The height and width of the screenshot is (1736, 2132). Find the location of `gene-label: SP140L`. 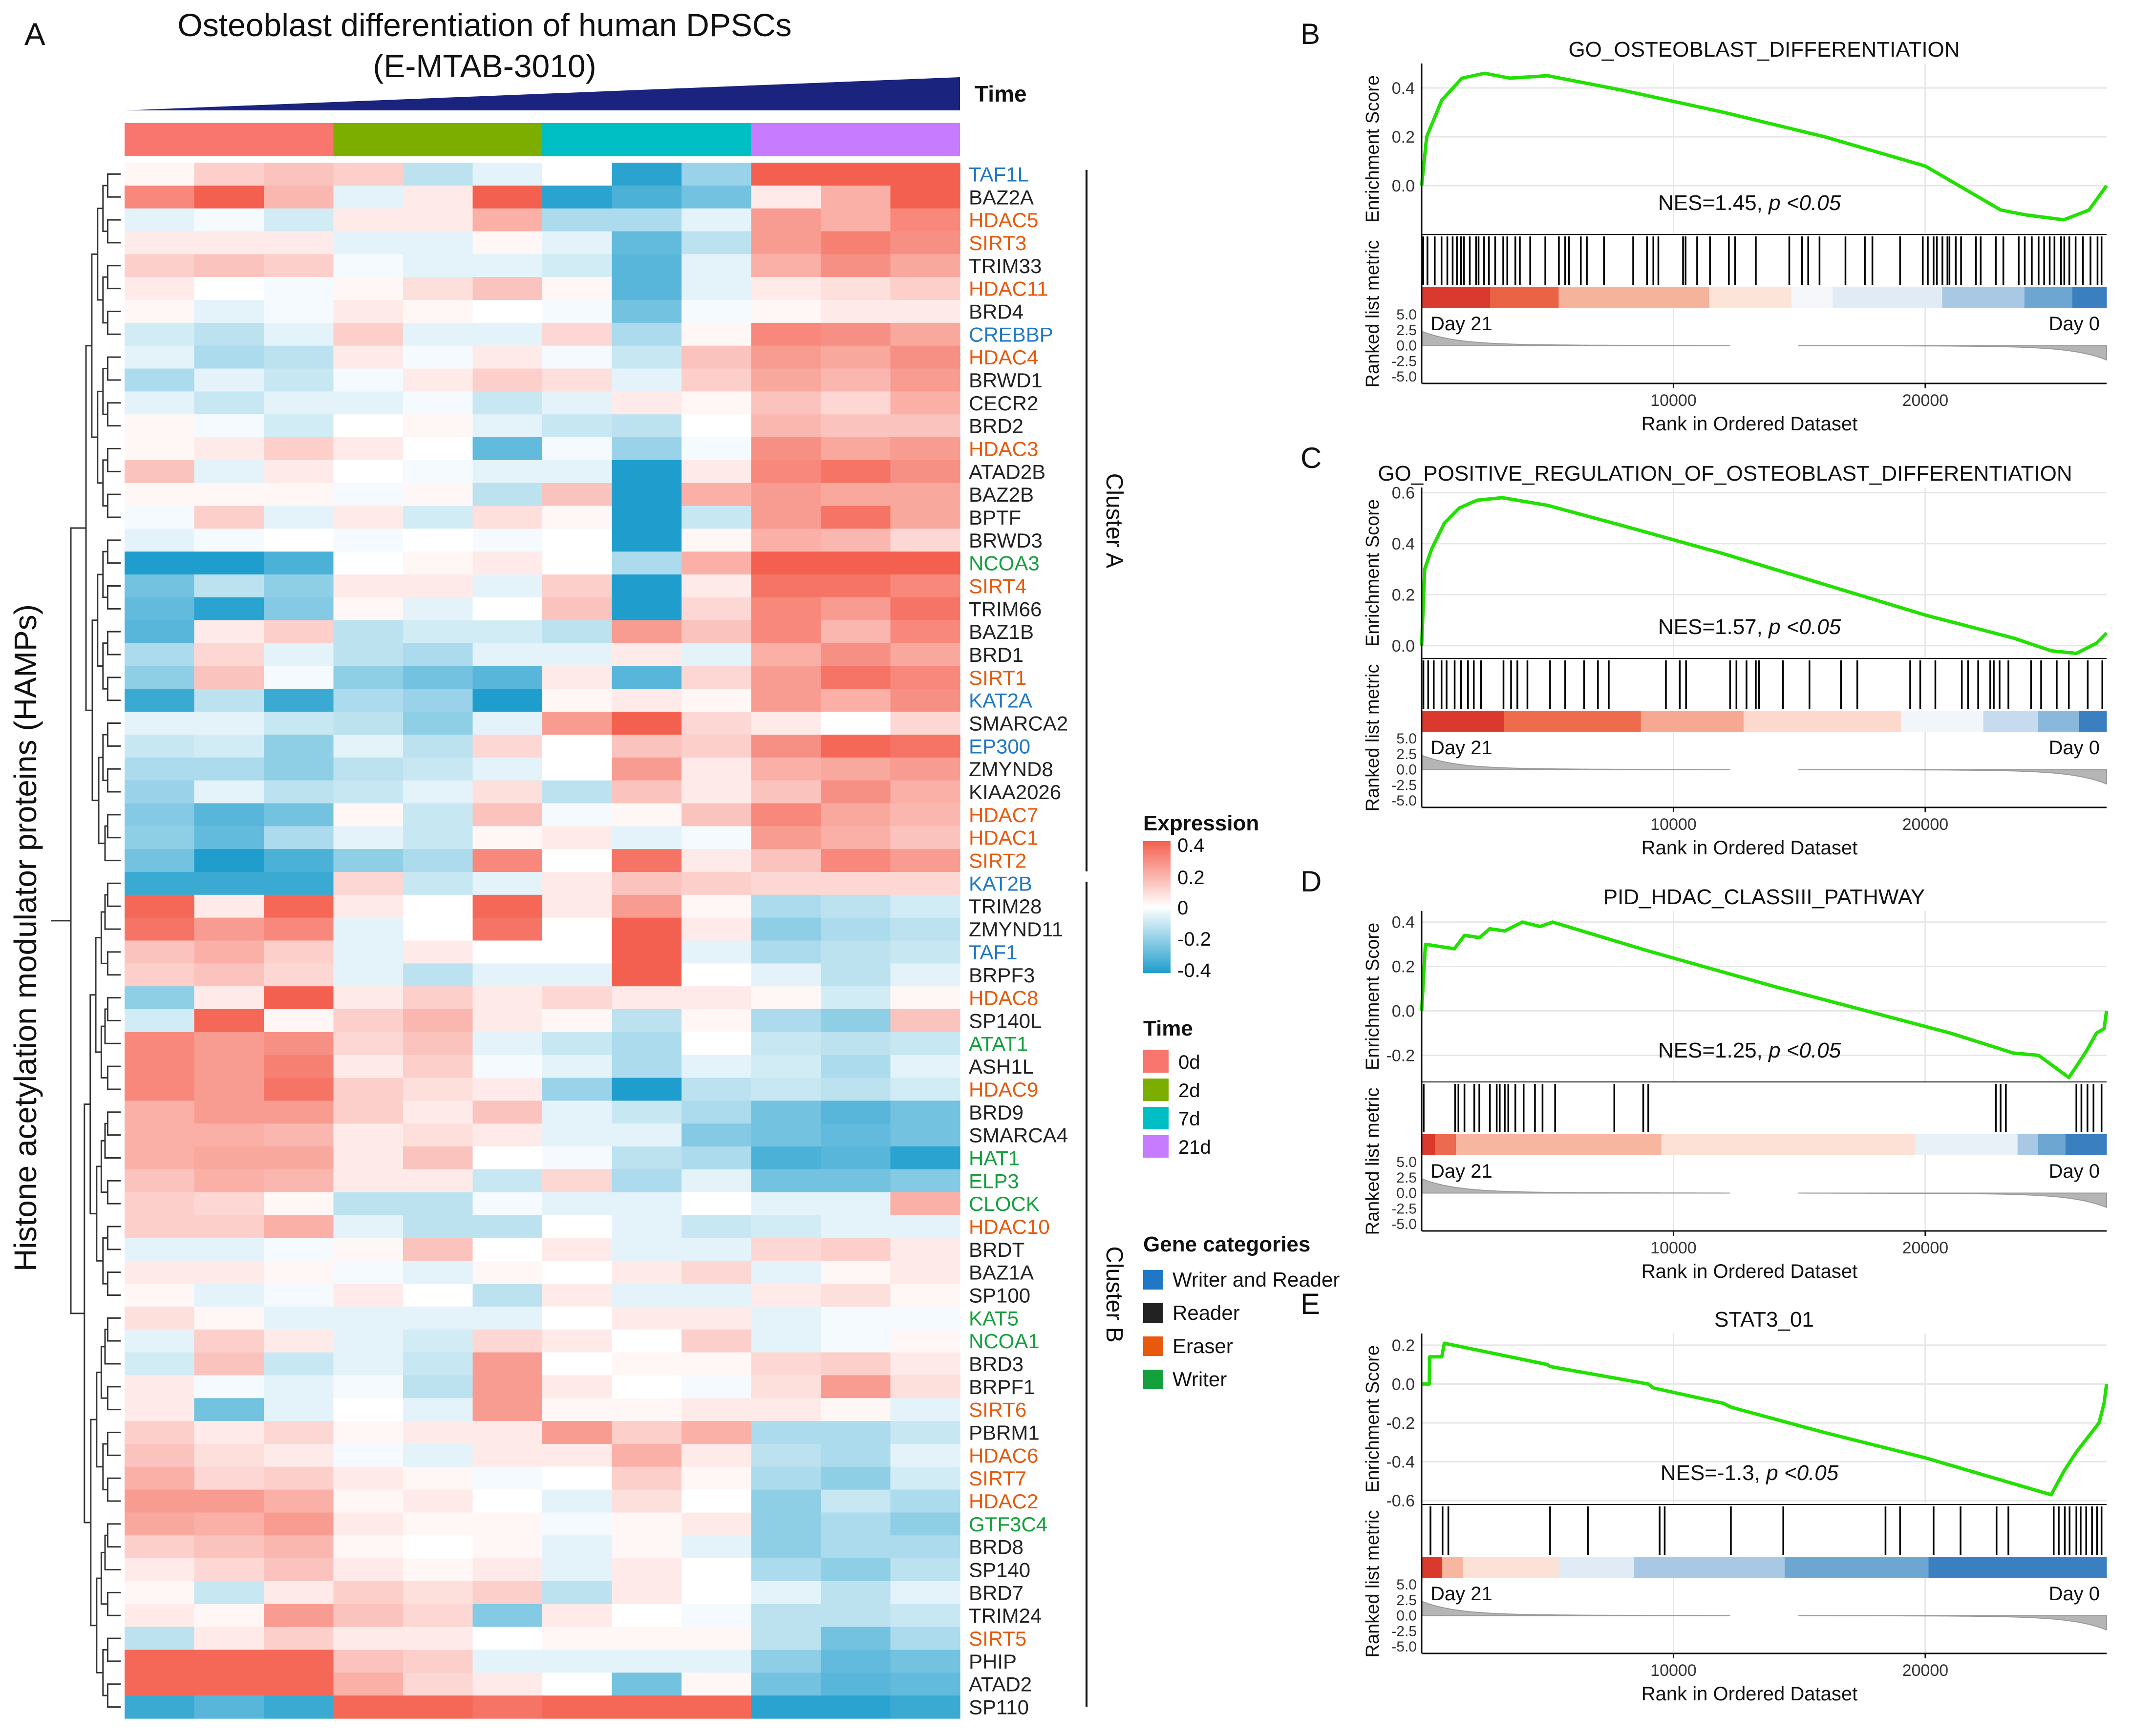

gene-label: SP140L is located at coordinates (1006, 1020).